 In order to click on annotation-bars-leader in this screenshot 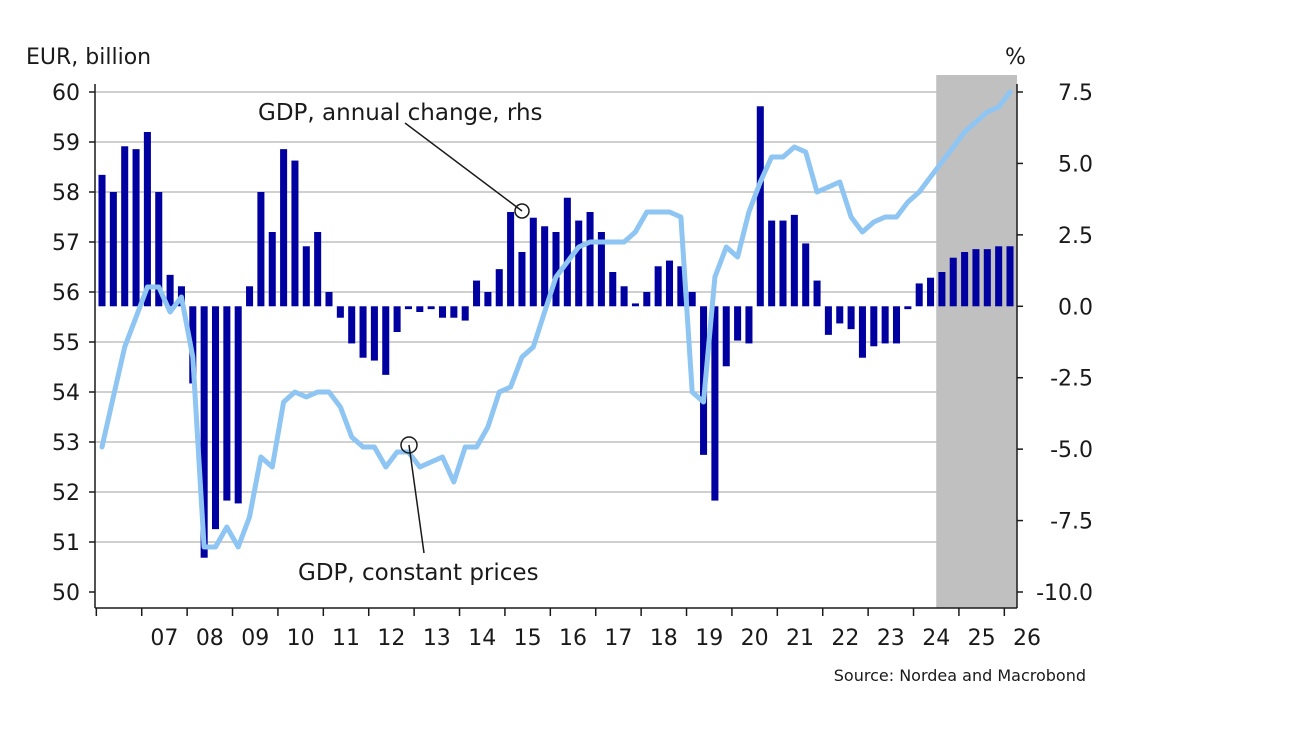, I will do `click(463, 167)`.